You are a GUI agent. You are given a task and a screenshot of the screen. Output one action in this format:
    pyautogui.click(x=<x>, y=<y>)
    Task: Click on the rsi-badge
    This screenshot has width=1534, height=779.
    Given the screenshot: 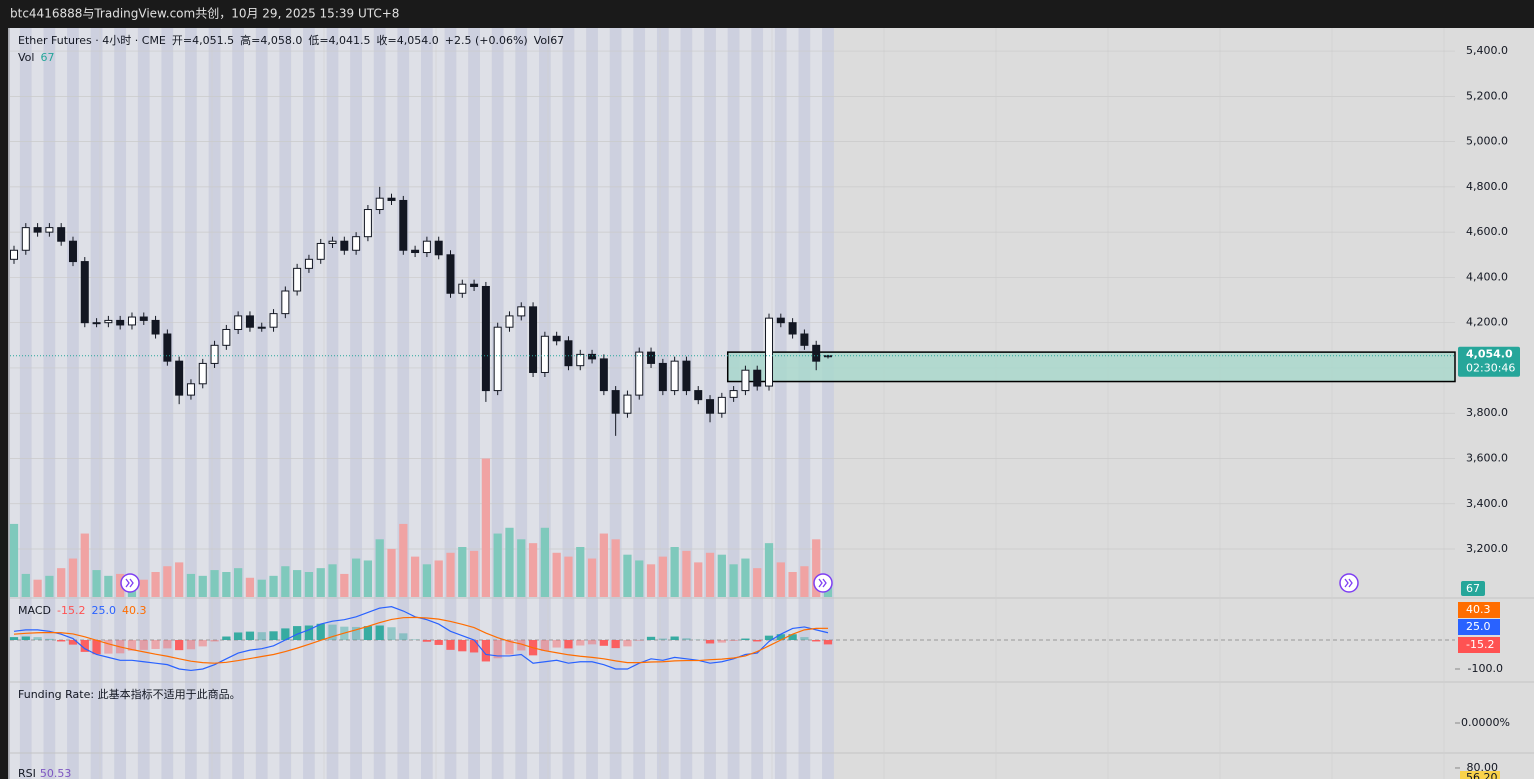 What is the action you would take?
    pyautogui.click(x=1480, y=775)
    